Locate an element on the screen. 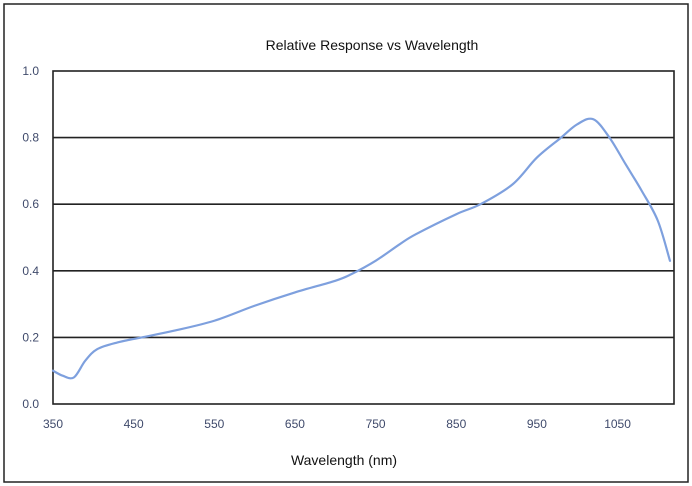  y-tick-labels: 0.0 0.2 0.4 0.6 0.8 1.0 is located at coordinates (30, 237).